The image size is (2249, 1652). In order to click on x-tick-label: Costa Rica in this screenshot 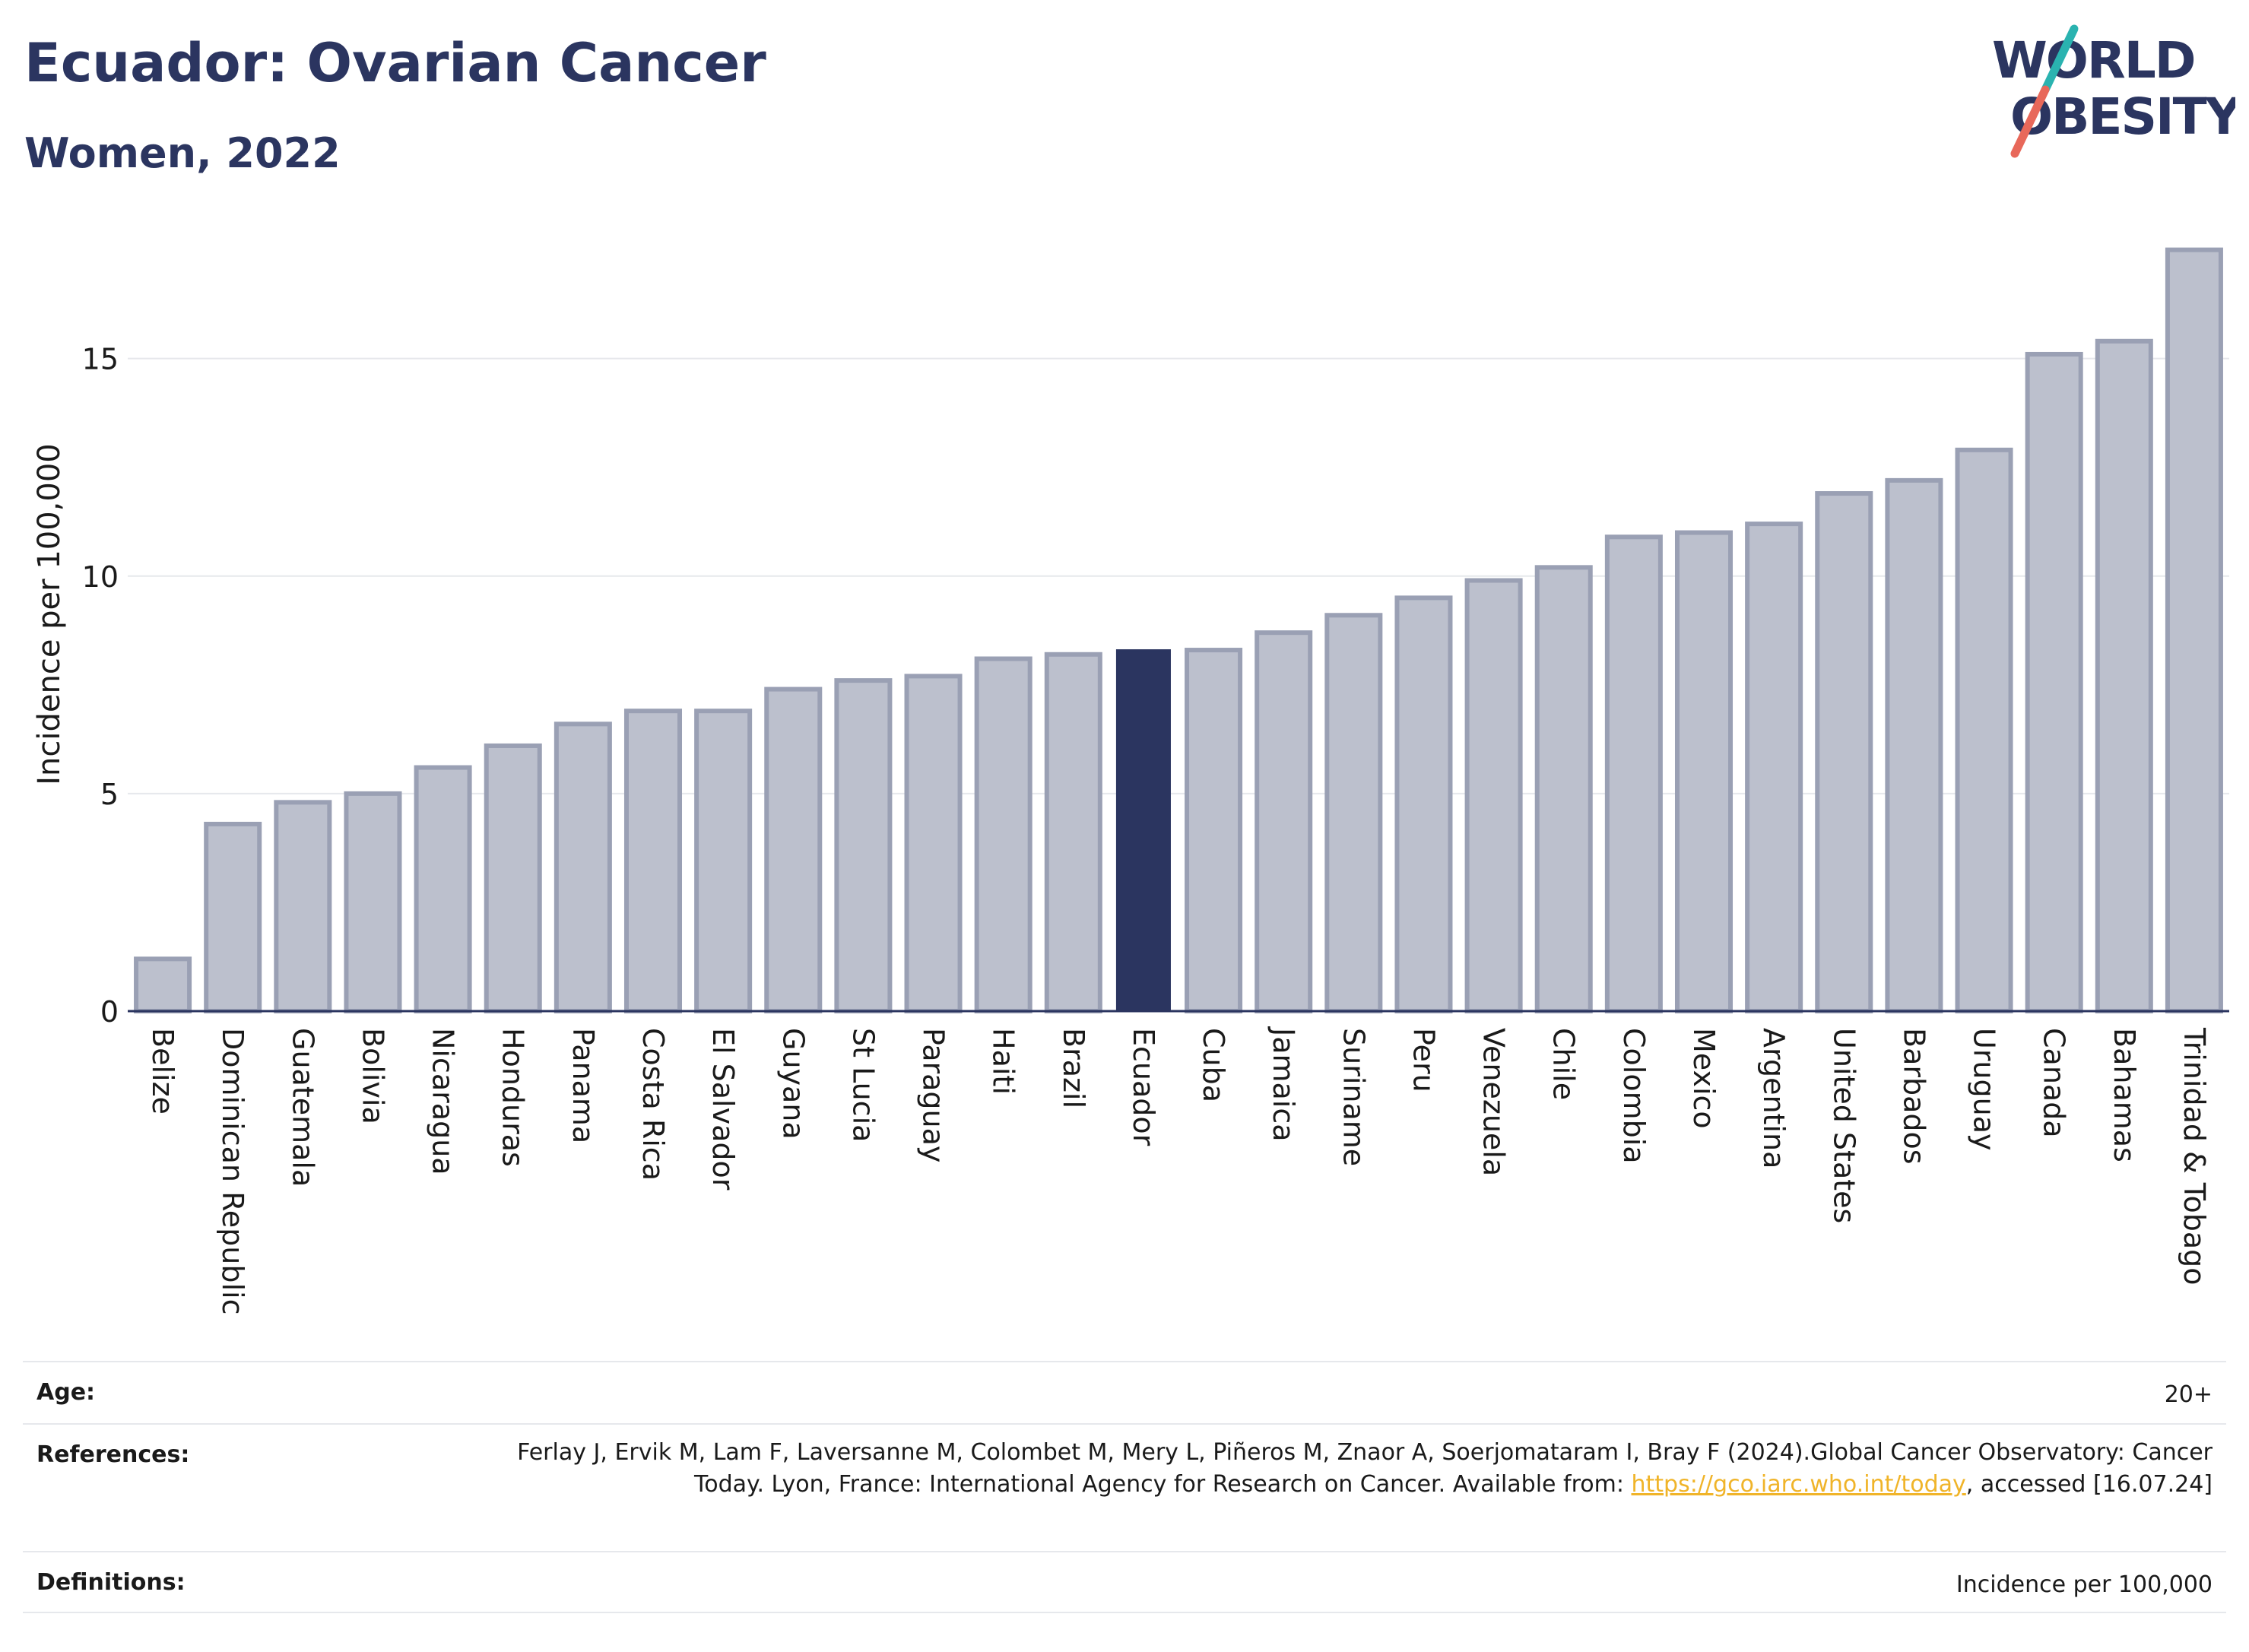, I will do `click(653, 1104)`.